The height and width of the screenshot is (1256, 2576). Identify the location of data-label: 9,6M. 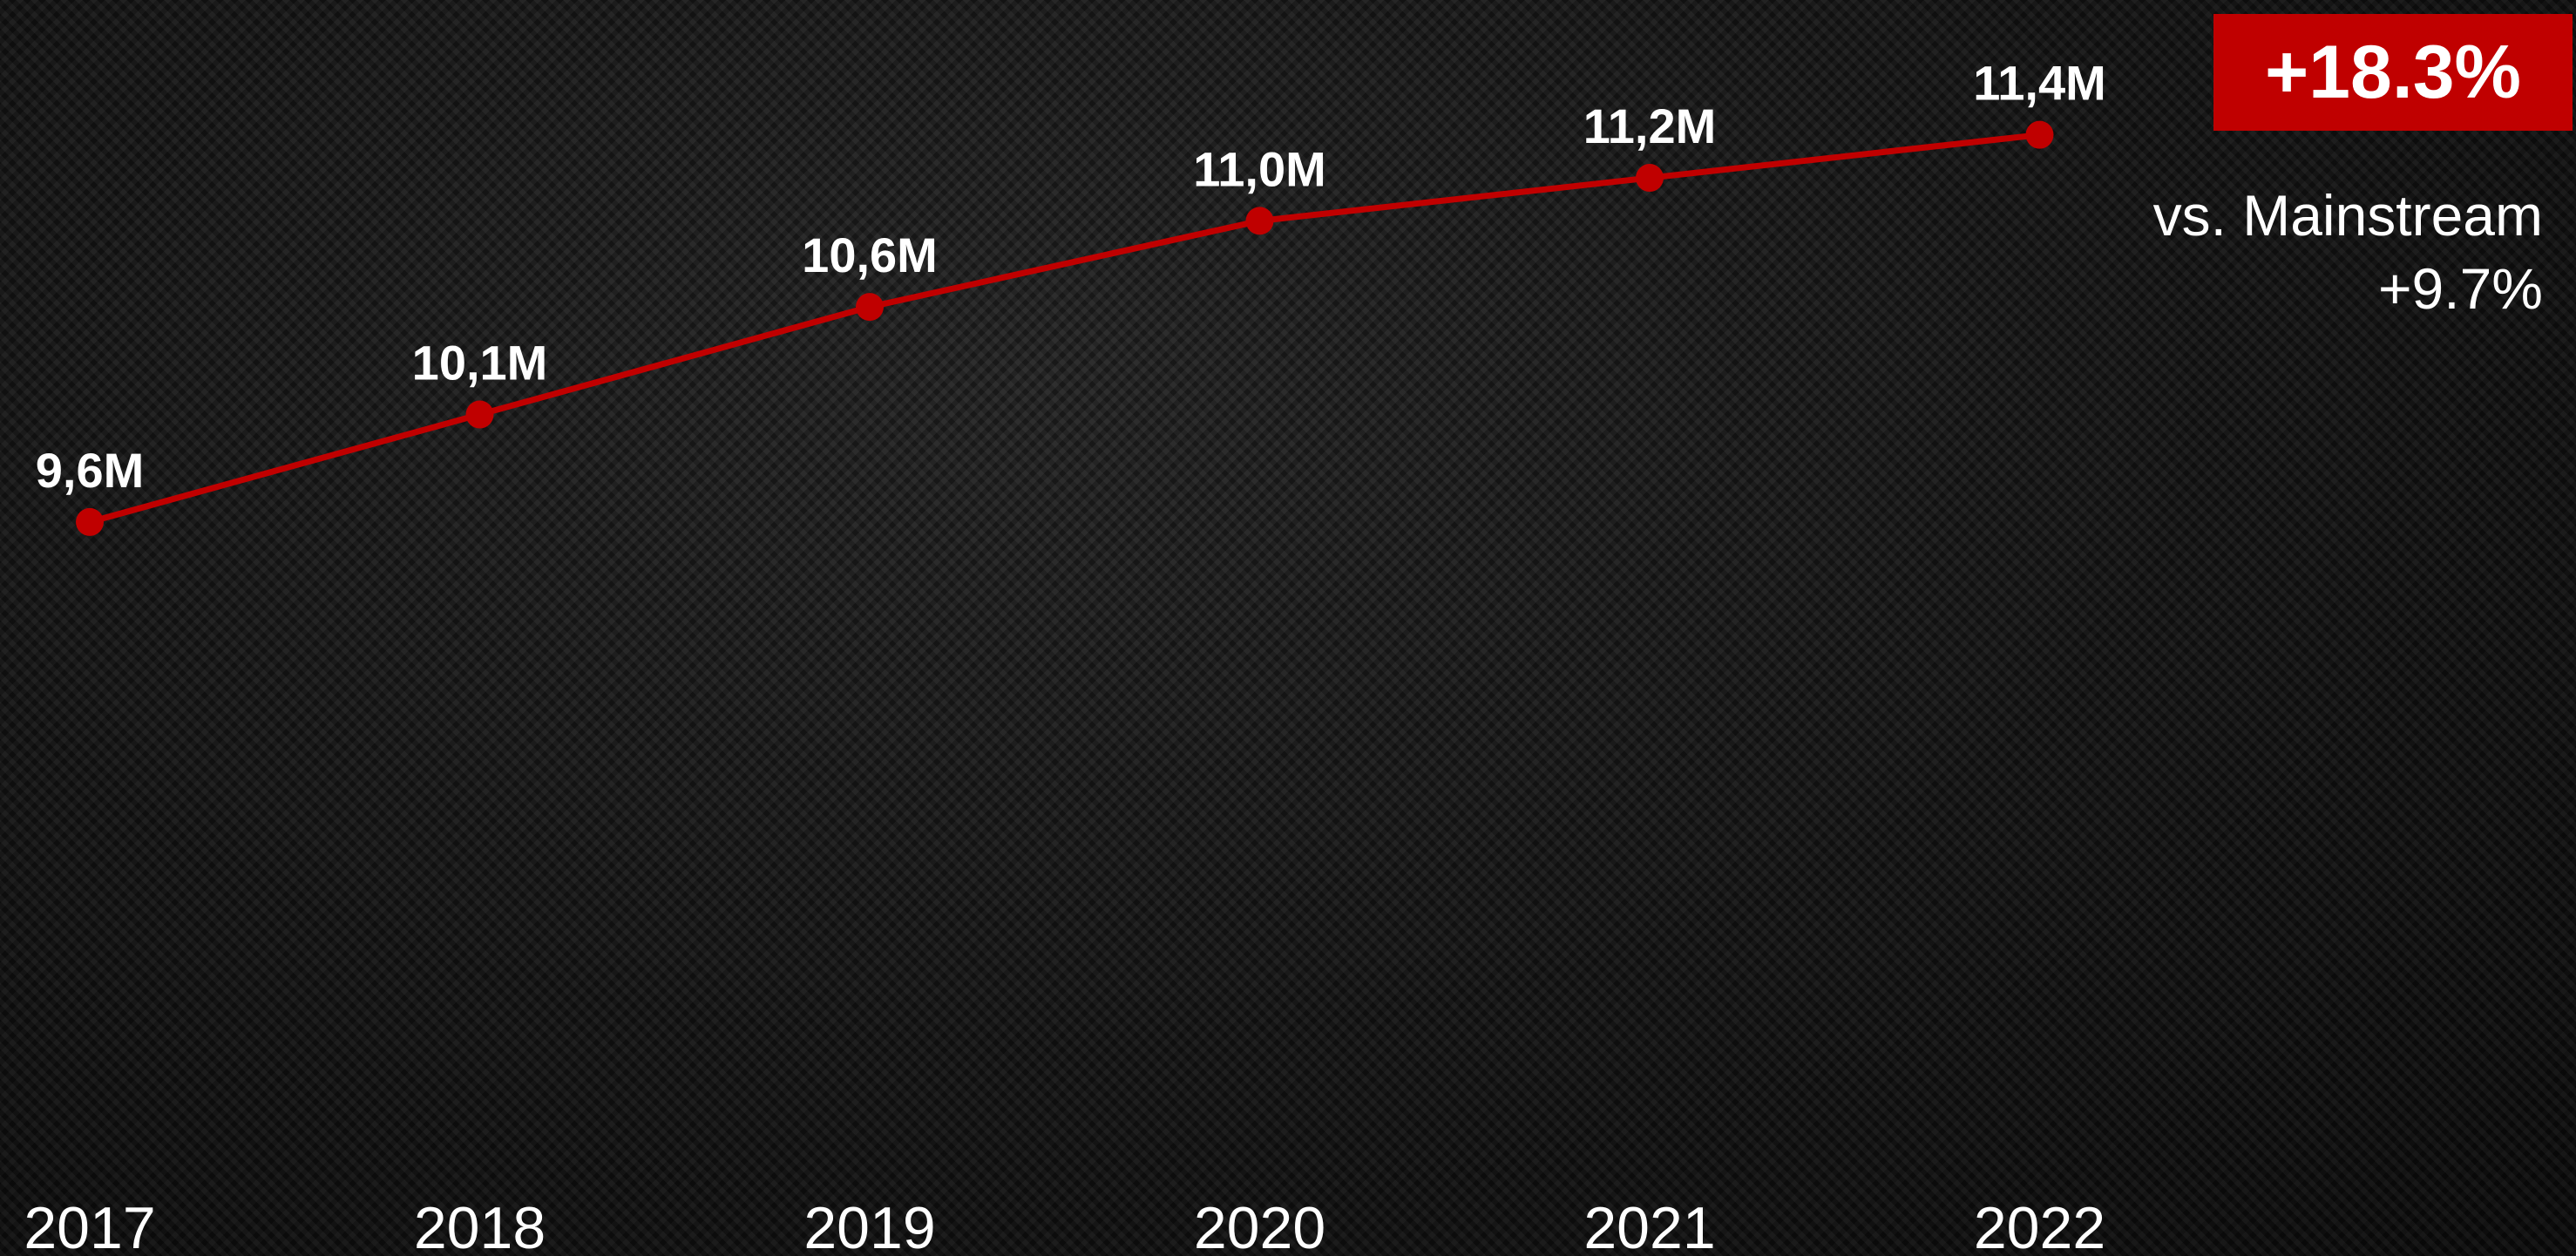
(91, 470).